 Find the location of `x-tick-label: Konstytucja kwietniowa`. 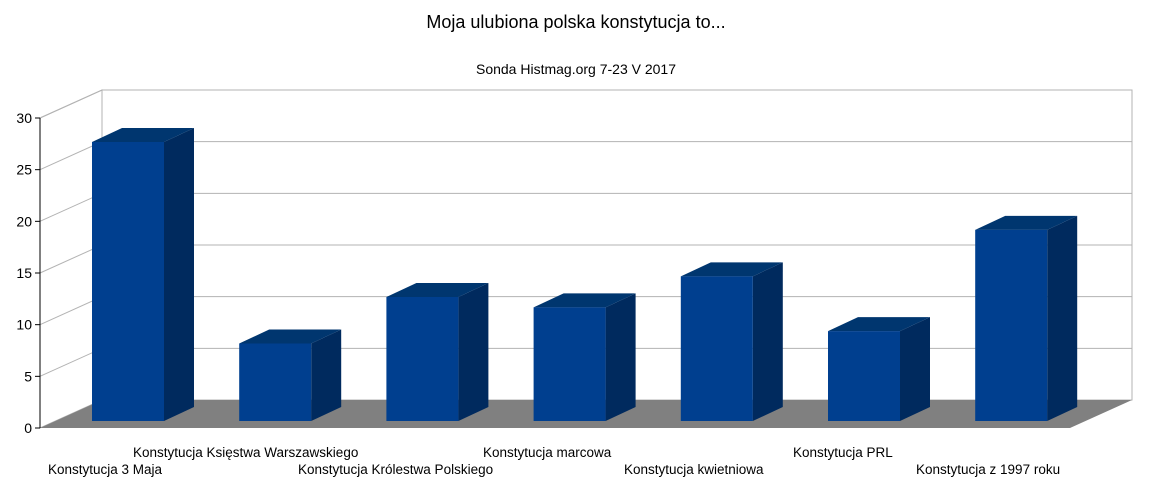

x-tick-label: Konstytucja kwietniowa is located at coordinates (694, 469).